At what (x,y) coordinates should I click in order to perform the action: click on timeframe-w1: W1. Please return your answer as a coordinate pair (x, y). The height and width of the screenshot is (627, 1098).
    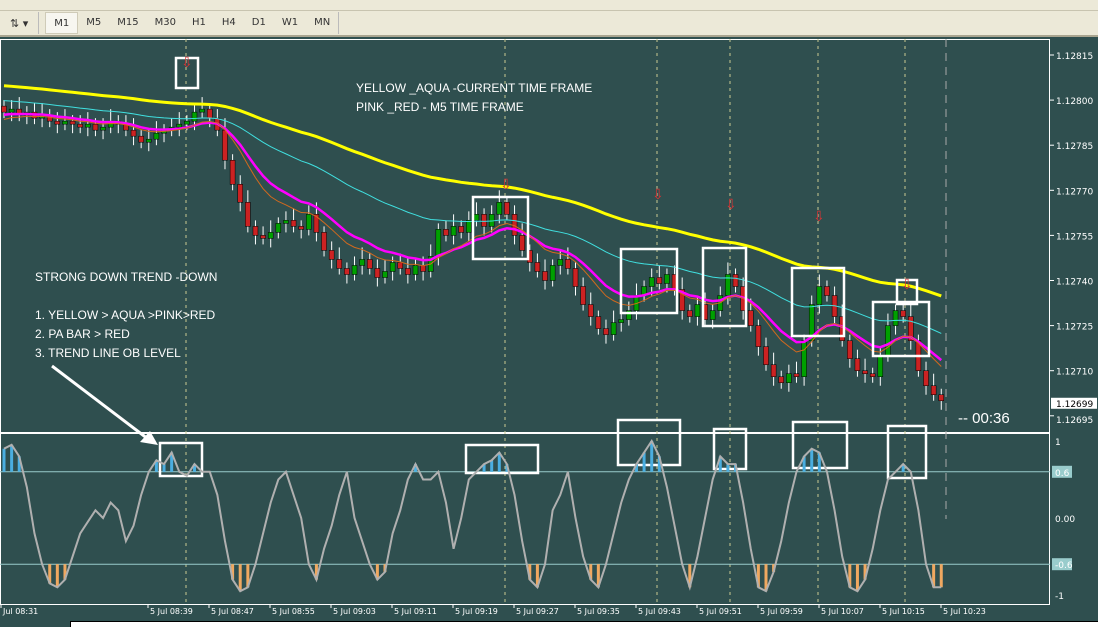
    Looking at the image, I should click on (290, 22).